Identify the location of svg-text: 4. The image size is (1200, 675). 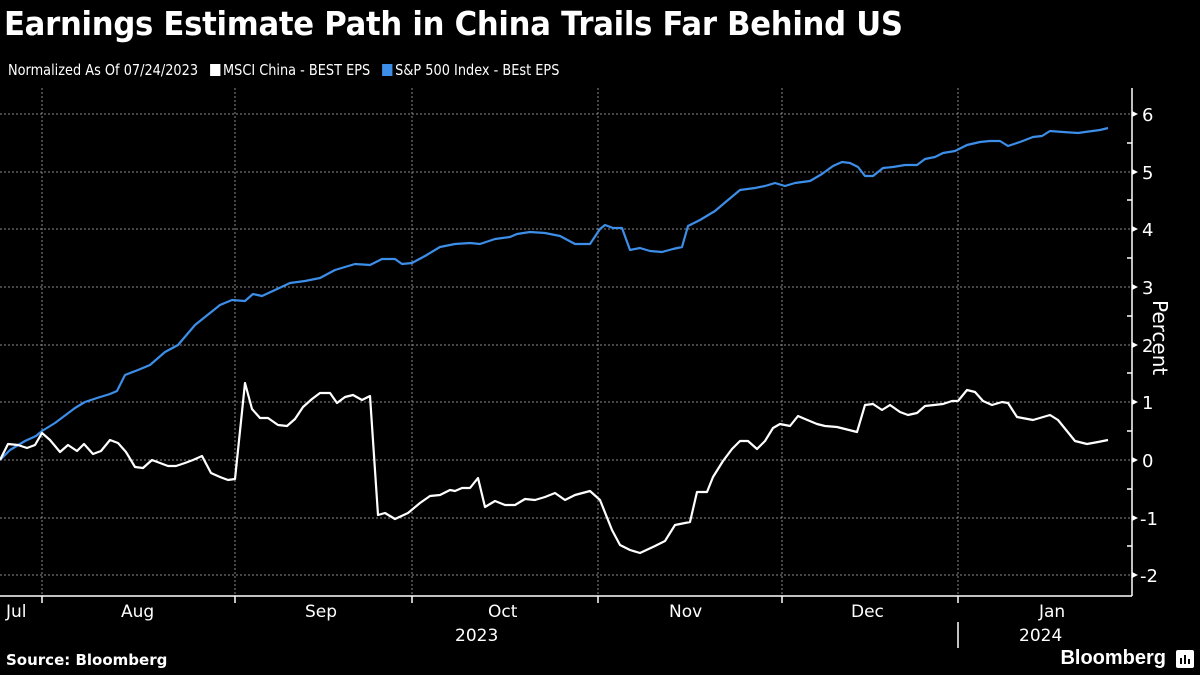
(1147, 230).